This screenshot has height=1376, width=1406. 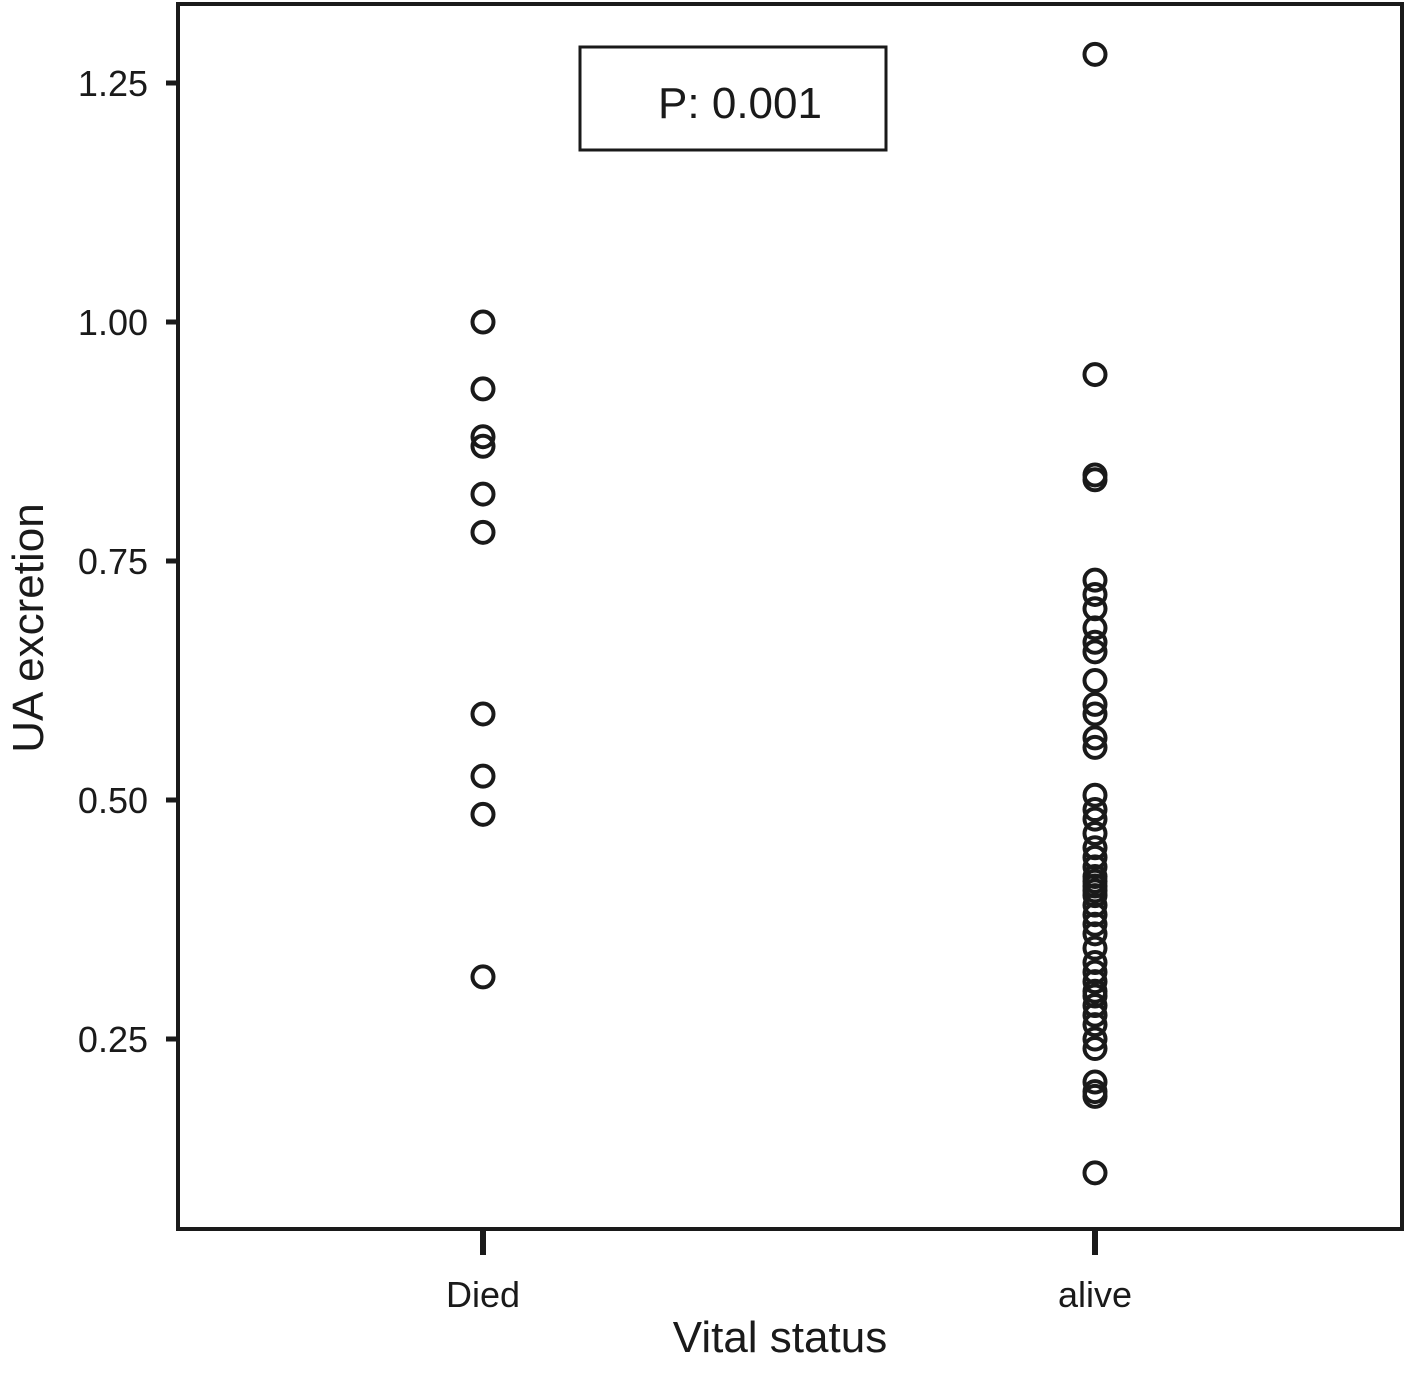 I want to click on y-axis-title: UA excretion, so click(x=28, y=627).